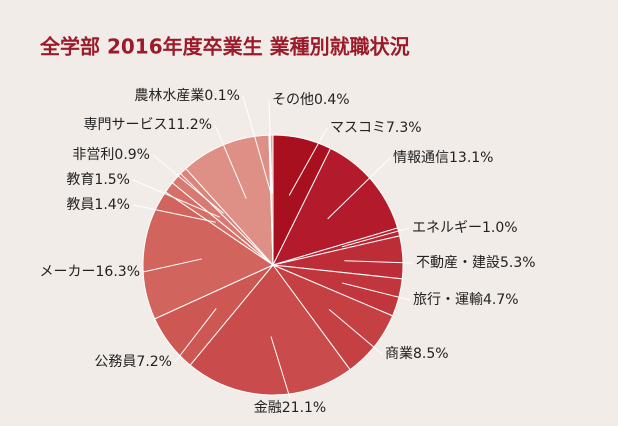 This screenshot has height=426, width=618. I want to click on value-label: 0.9%, so click(132, 155).